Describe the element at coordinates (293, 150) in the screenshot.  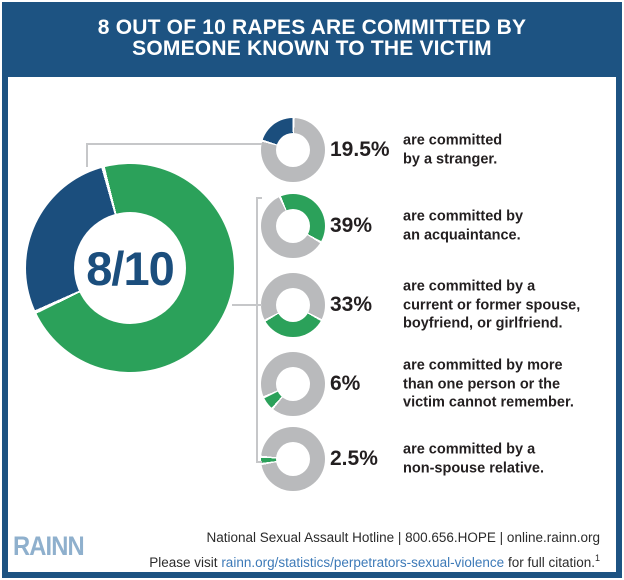
I see `mini-donut-stranger` at that location.